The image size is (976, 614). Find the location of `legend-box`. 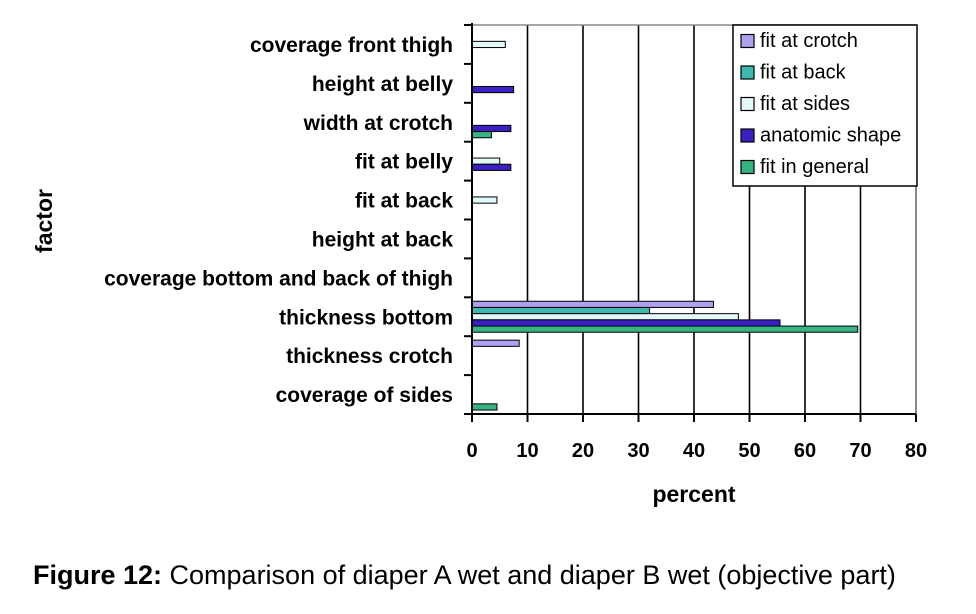

legend-box is located at coordinates (825, 105).